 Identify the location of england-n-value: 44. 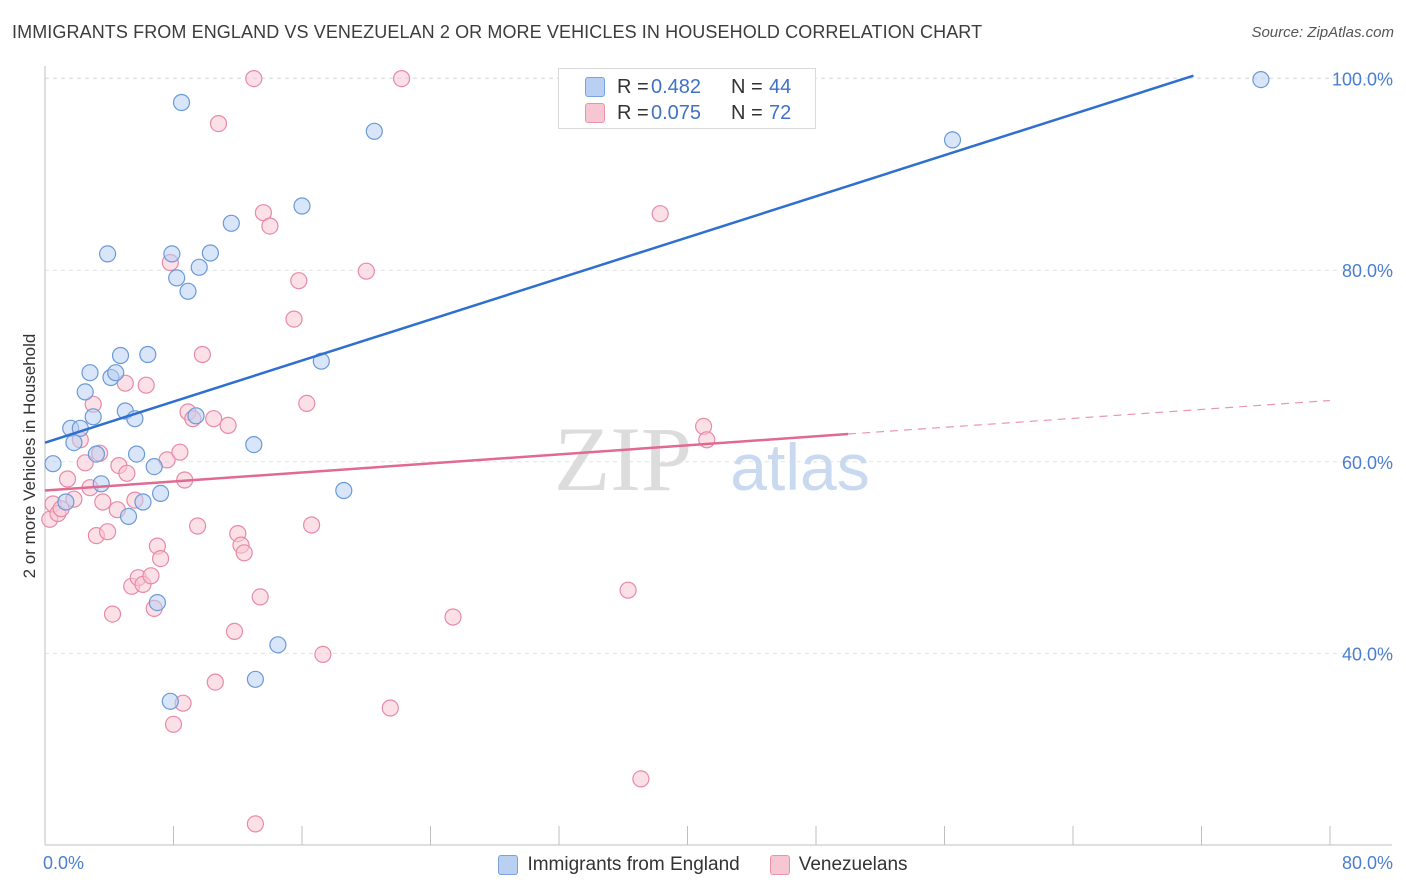
(780, 86).